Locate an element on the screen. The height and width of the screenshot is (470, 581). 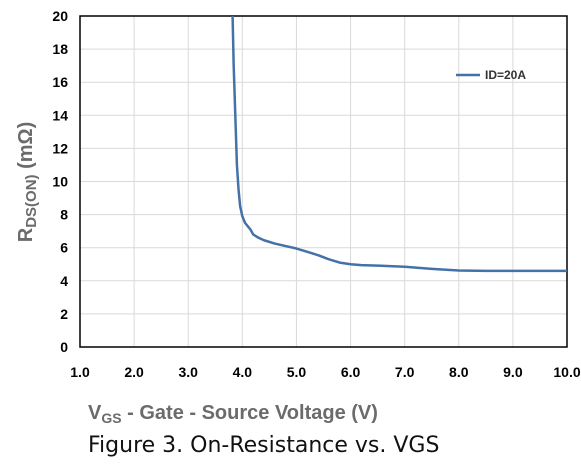
x-tick-label: 6.0 is located at coordinates (351, 372).